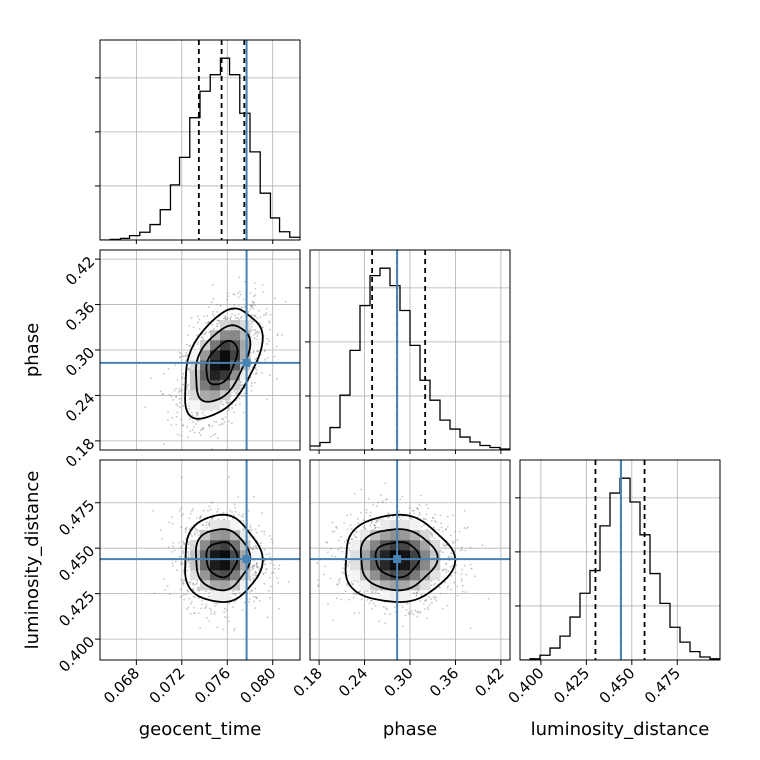  What do you see at coordinates (257, 685) in the screenshot?
I see `x-tick-label-geocent_time: 0.080` at bounding box center [257, 685].